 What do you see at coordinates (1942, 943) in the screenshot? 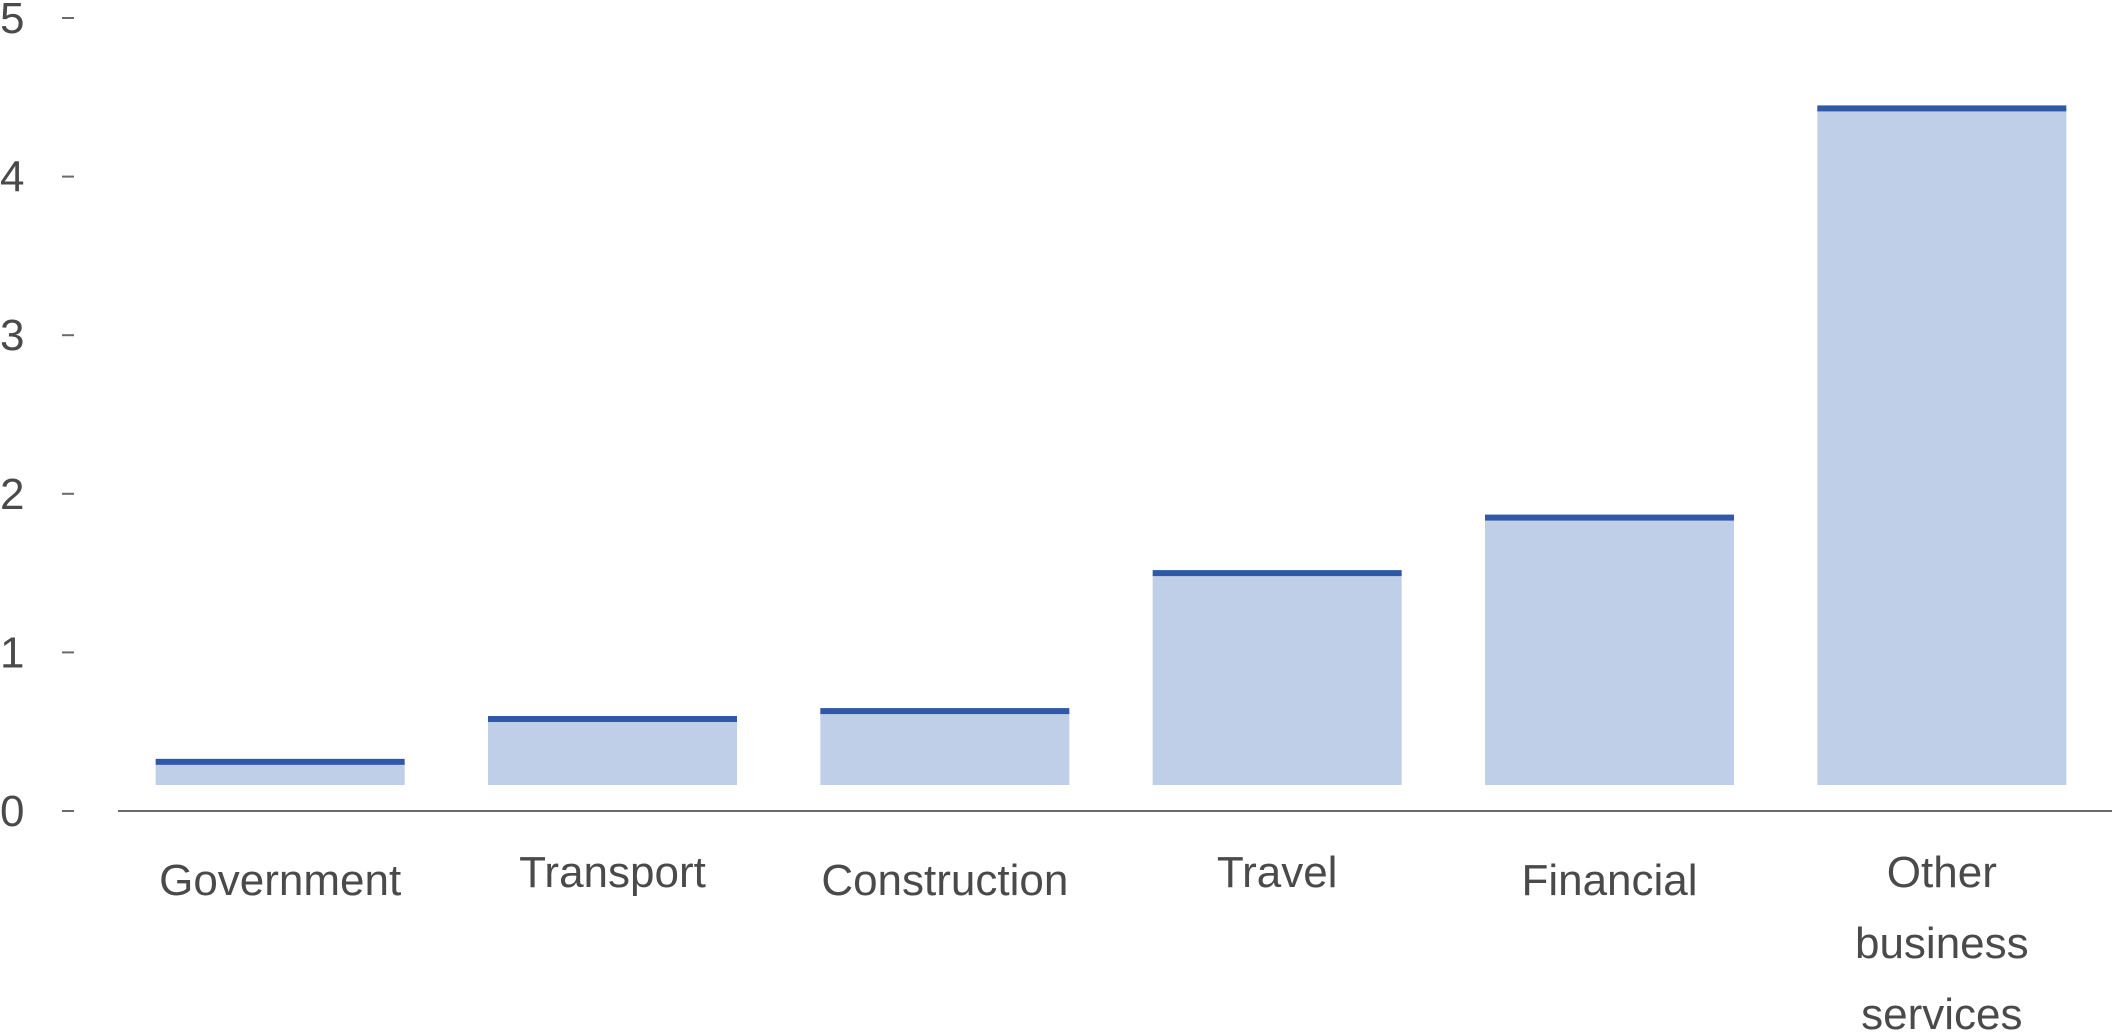
I see `x-category-label: business` at bounding box center [1942, 943].